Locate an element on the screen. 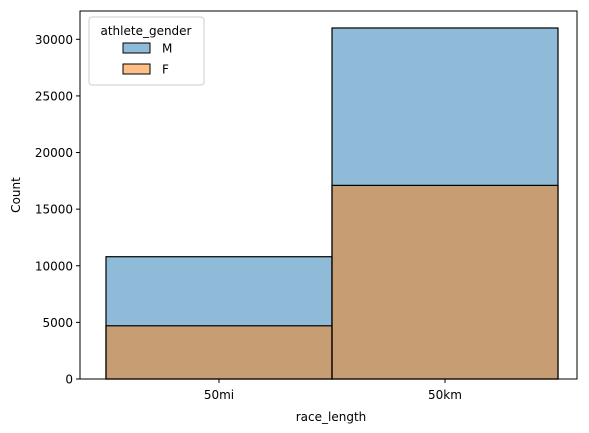 The height and width of the screenshot is (433, 589). legend-swatch-M is located at coordinates (136, 48).